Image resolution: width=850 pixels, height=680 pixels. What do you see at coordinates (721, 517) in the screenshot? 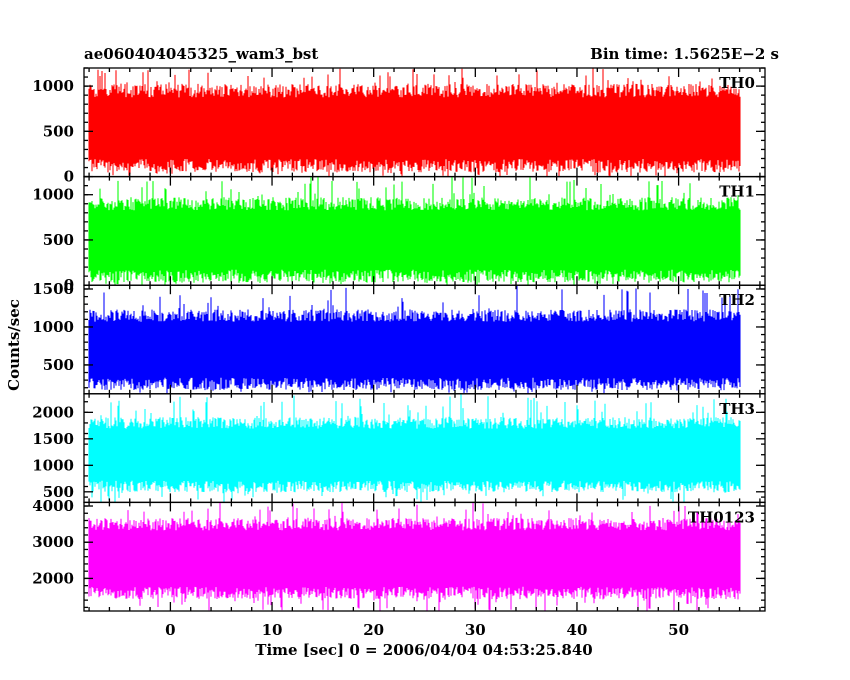
I see `panel-label-th0123: TH0123` at bounding box center [721, 517].